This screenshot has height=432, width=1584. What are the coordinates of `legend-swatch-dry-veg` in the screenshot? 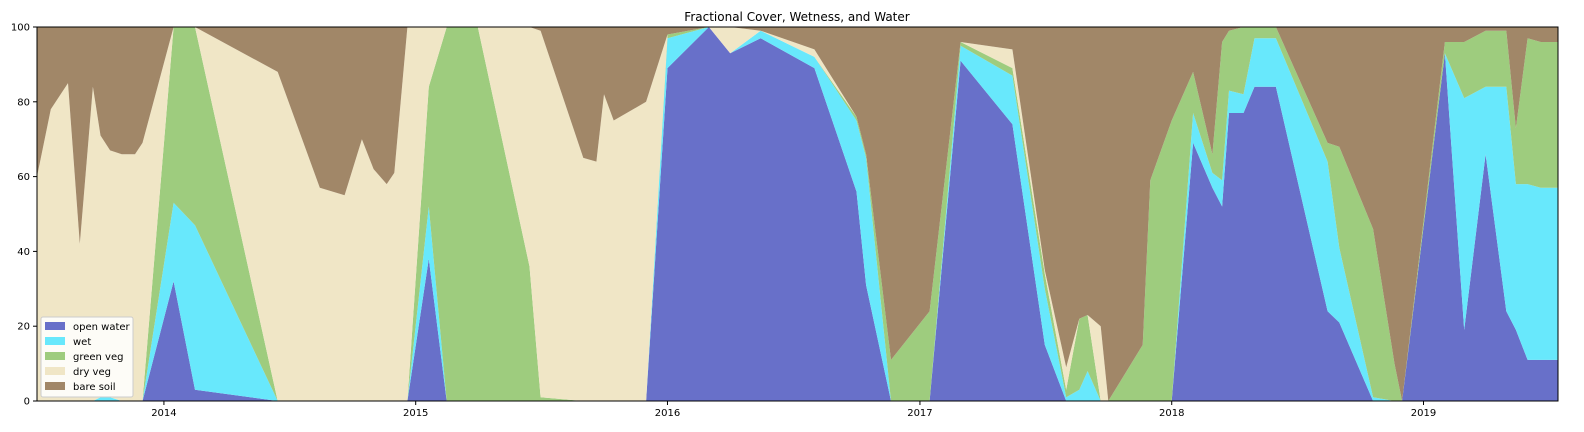 It's located at (55, 371).